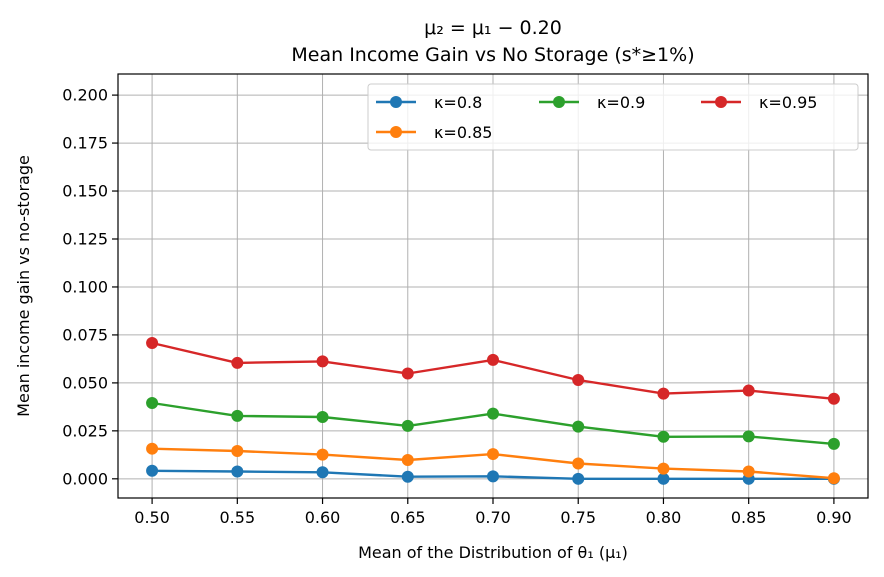 This screenshot has width=884, height=577. Describe the element at coordinates (458, 102) in the screenshot. I see `legend-label: κ=0.8` at that location.